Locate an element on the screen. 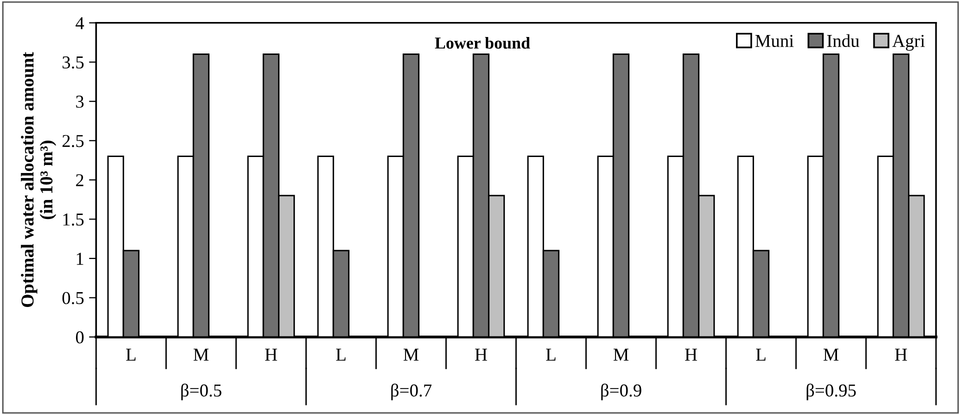 The width and height of the screenshot is (961, 415). y-tick-label: 2 is located at coordinates (80, 180).